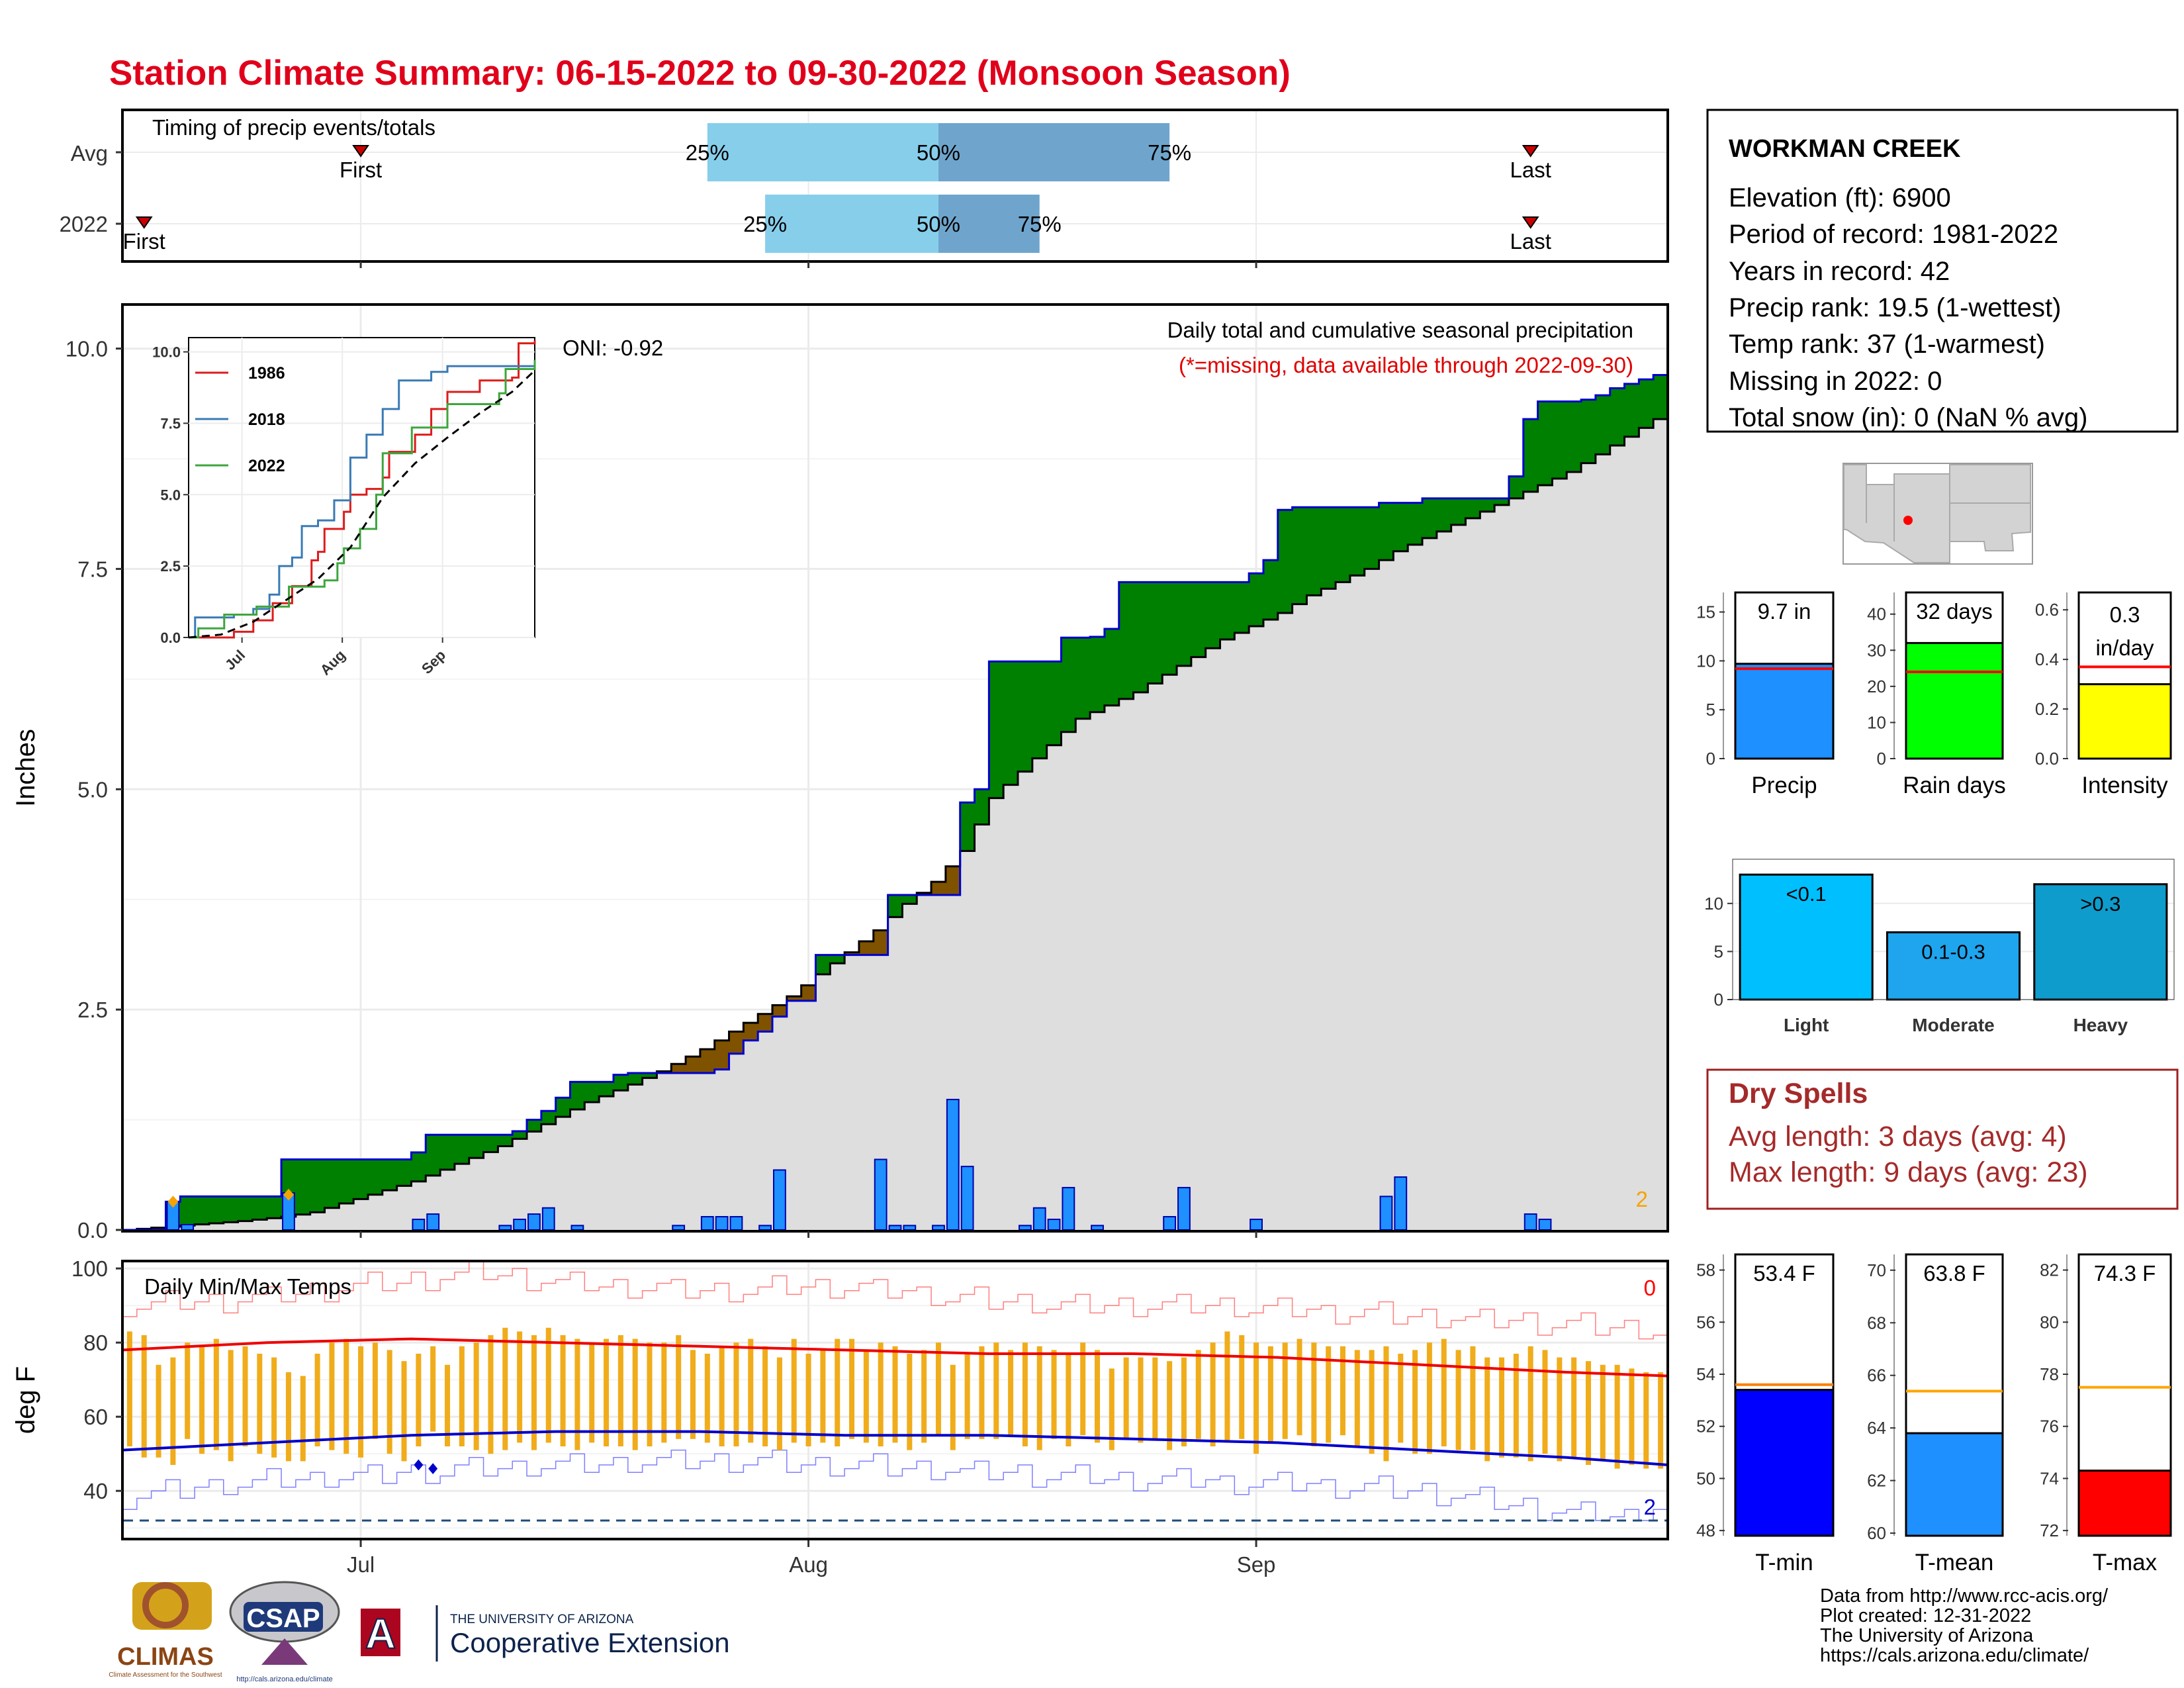  What do you see at coordinates (1766, 1414) in the screenshot?
I see `t-min-chart: 48 50 52 54 56 58 53.4 F T-min` at bounding box center [1766, 1414].